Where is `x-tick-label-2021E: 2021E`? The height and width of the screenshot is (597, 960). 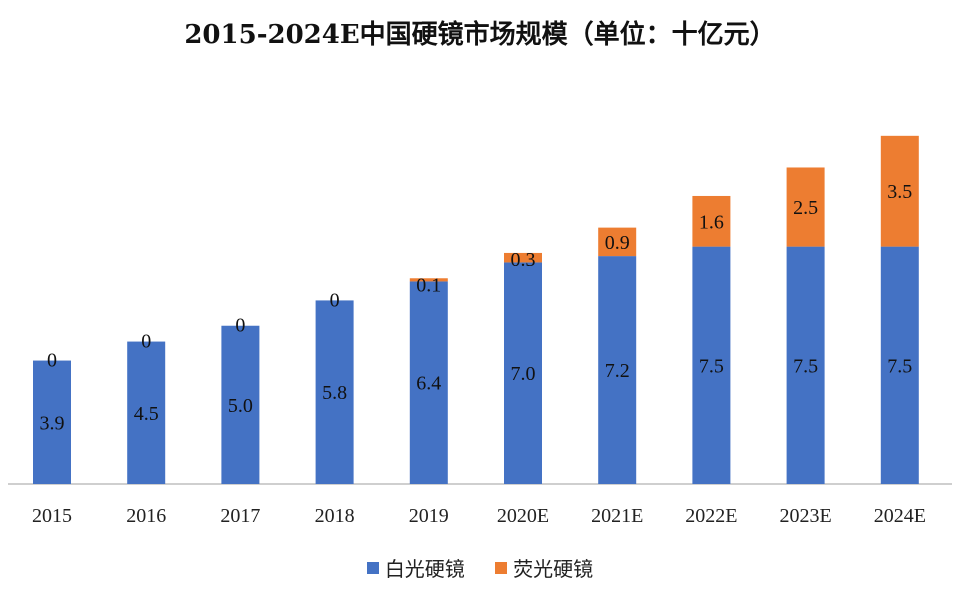 x-tick-label-2021E: 2021E is located at coordinates (617, 516).